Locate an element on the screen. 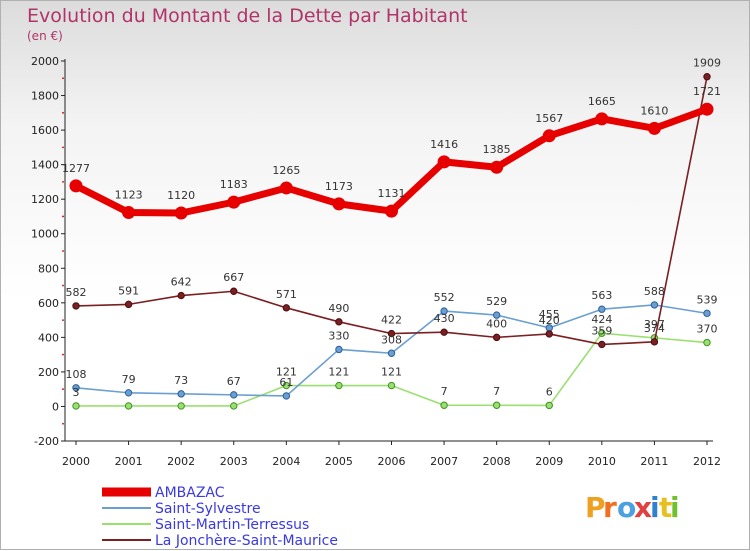  data-label-la-jonchere-saint-maurice: 374 is located at coordinates (654, 328).